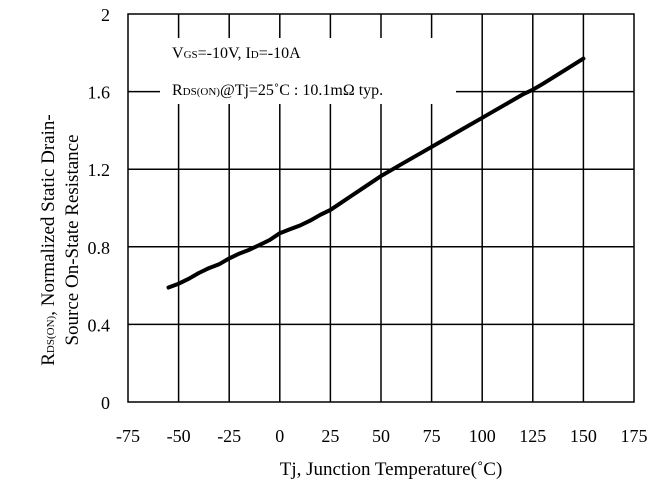  Describe the element at coordinates (391, 469) in the screenshot. I see `x-axis-label: Tj, Junction Temperature(˚C)` at that location.